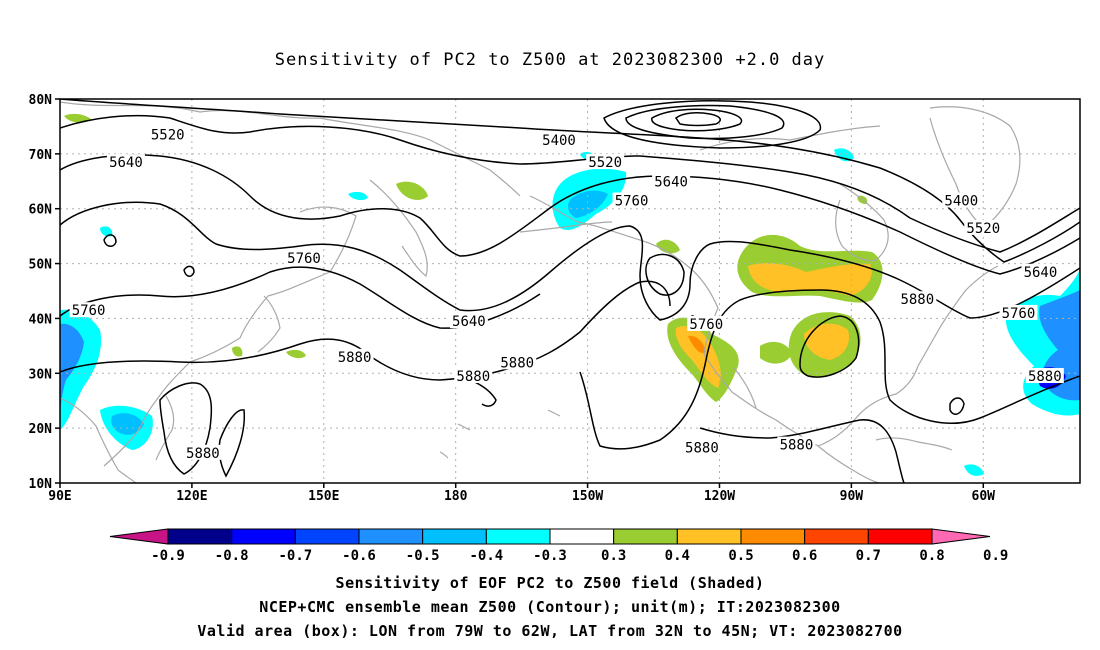 Image resolution: width=1100 pixels, height=650 pixels. What do you see at coordinates (41, 484) in the screenshot?
I see `lat-label: 10N` at bounding box center [41, 484].